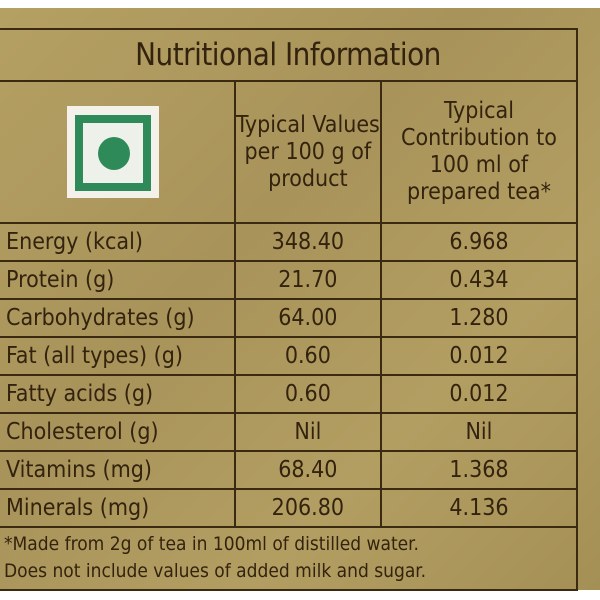  I want to click on row-label: Carbohydrates (g), so click(118, 318).